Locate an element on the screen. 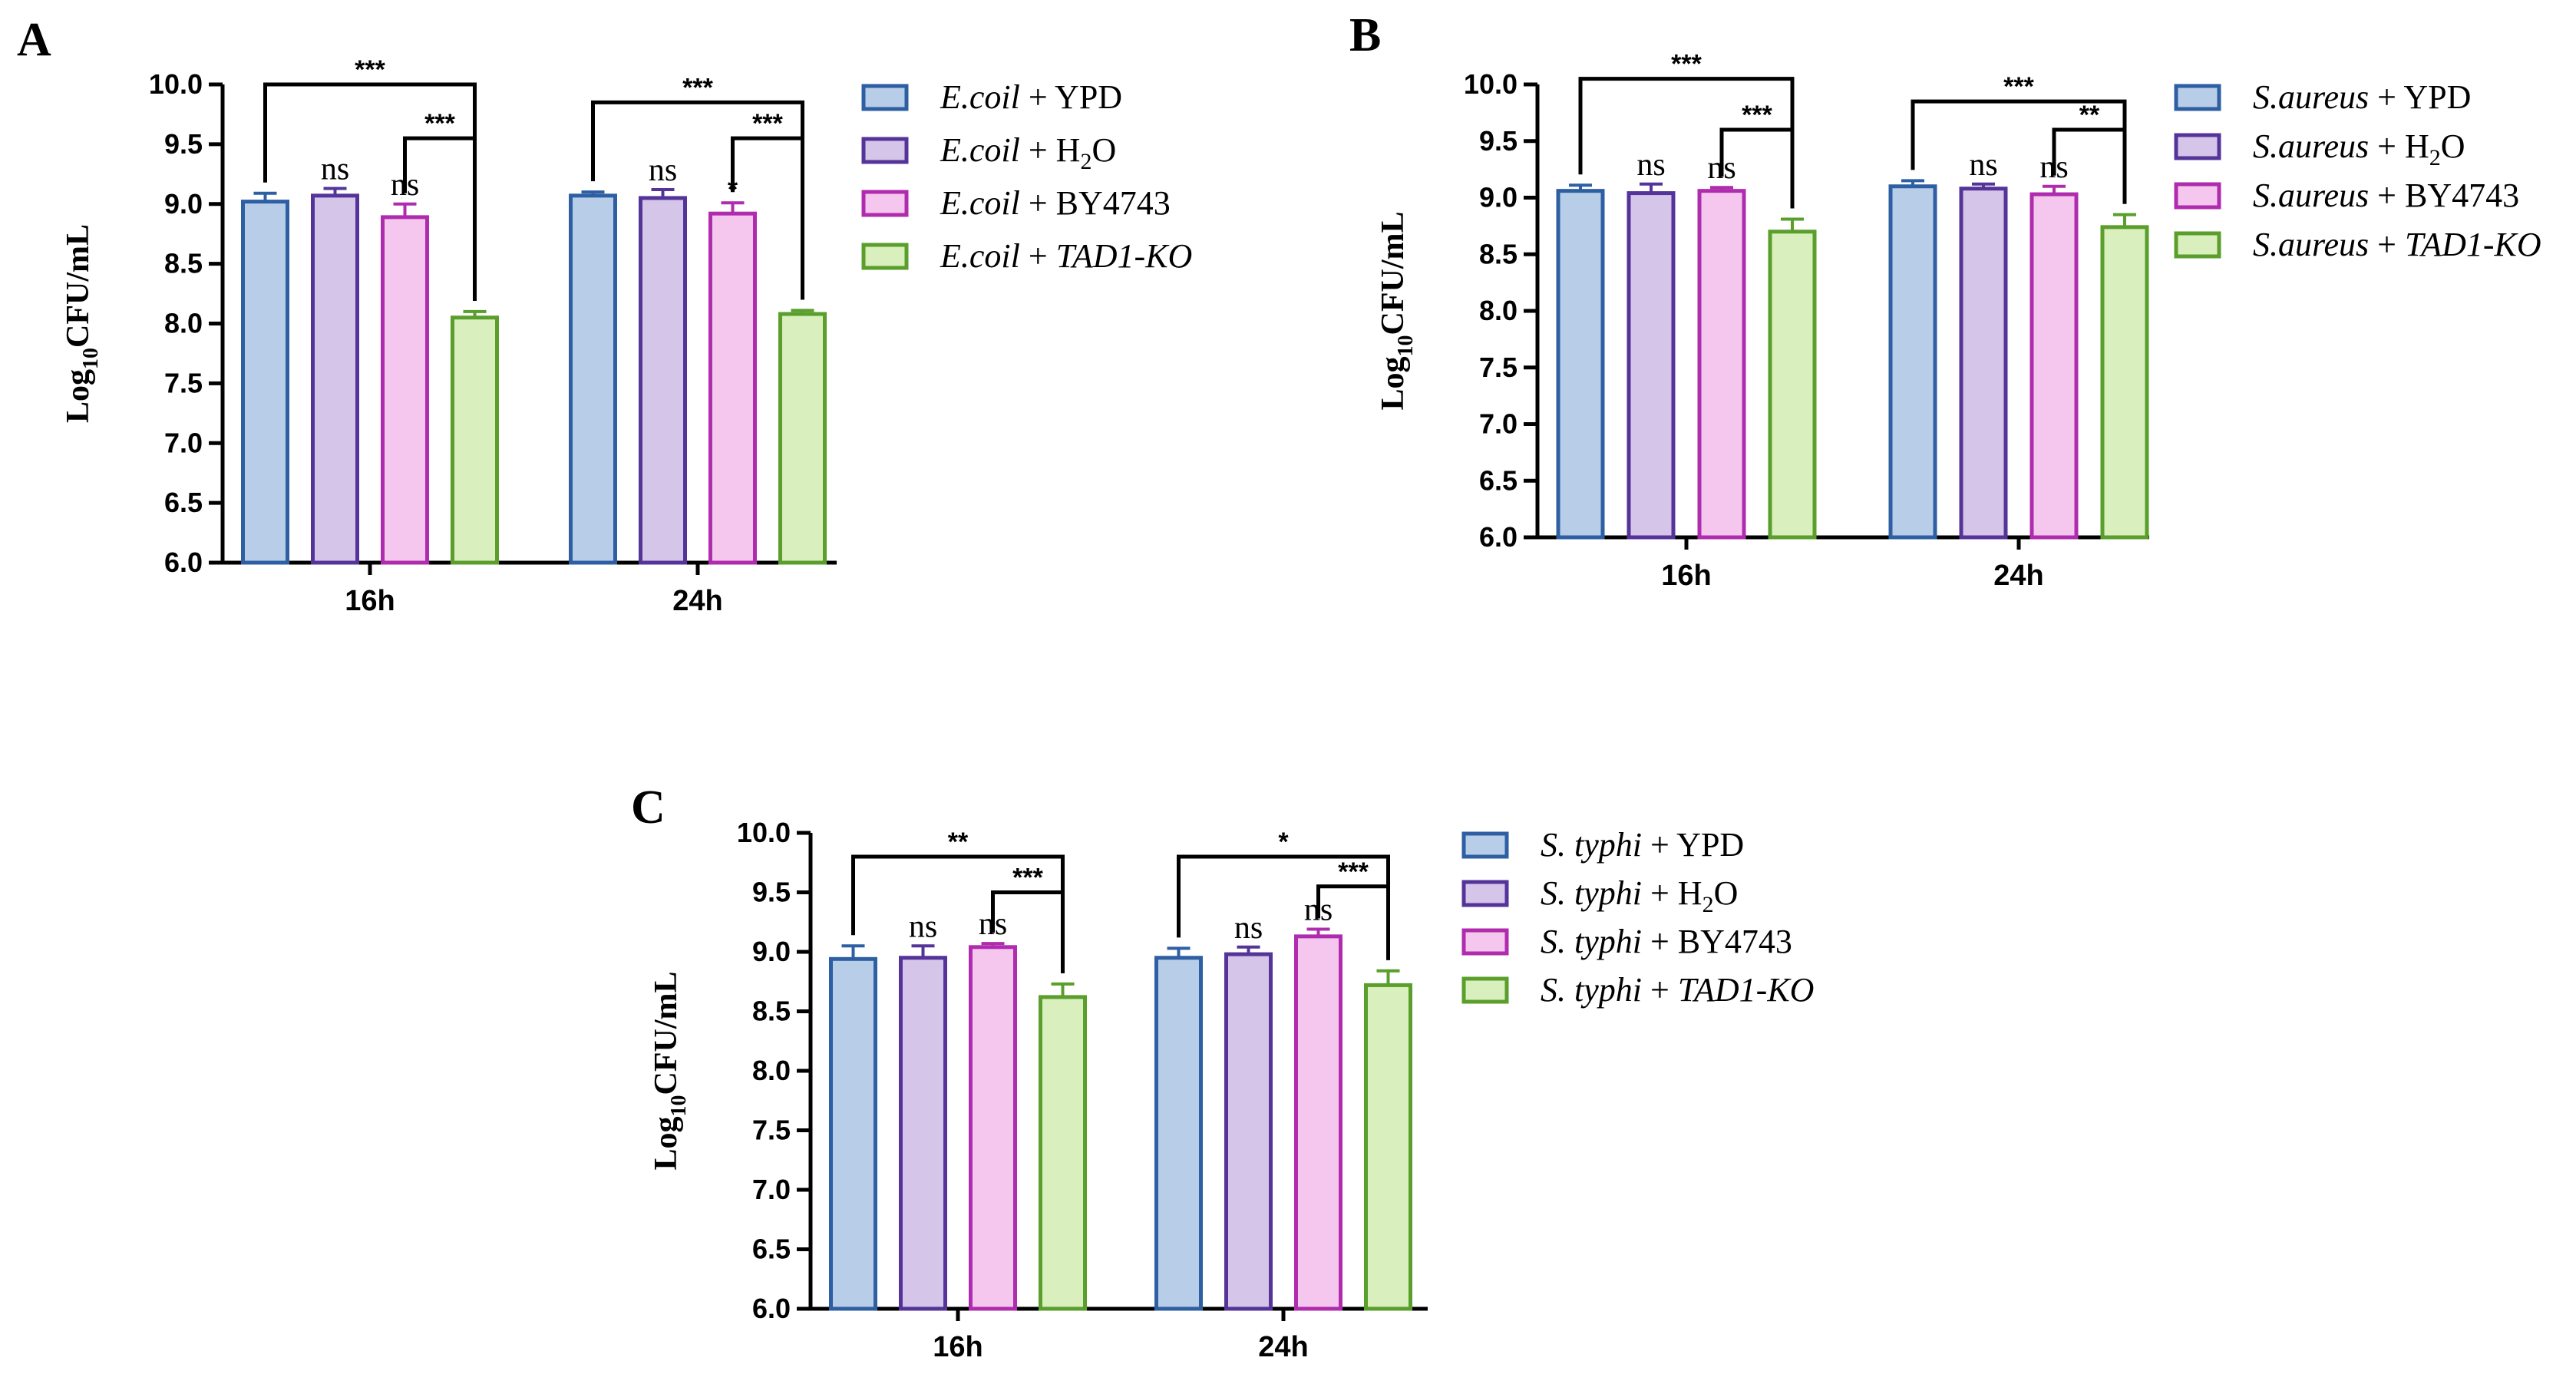  legend-suffix: + is located at coordinates (2387, 244).